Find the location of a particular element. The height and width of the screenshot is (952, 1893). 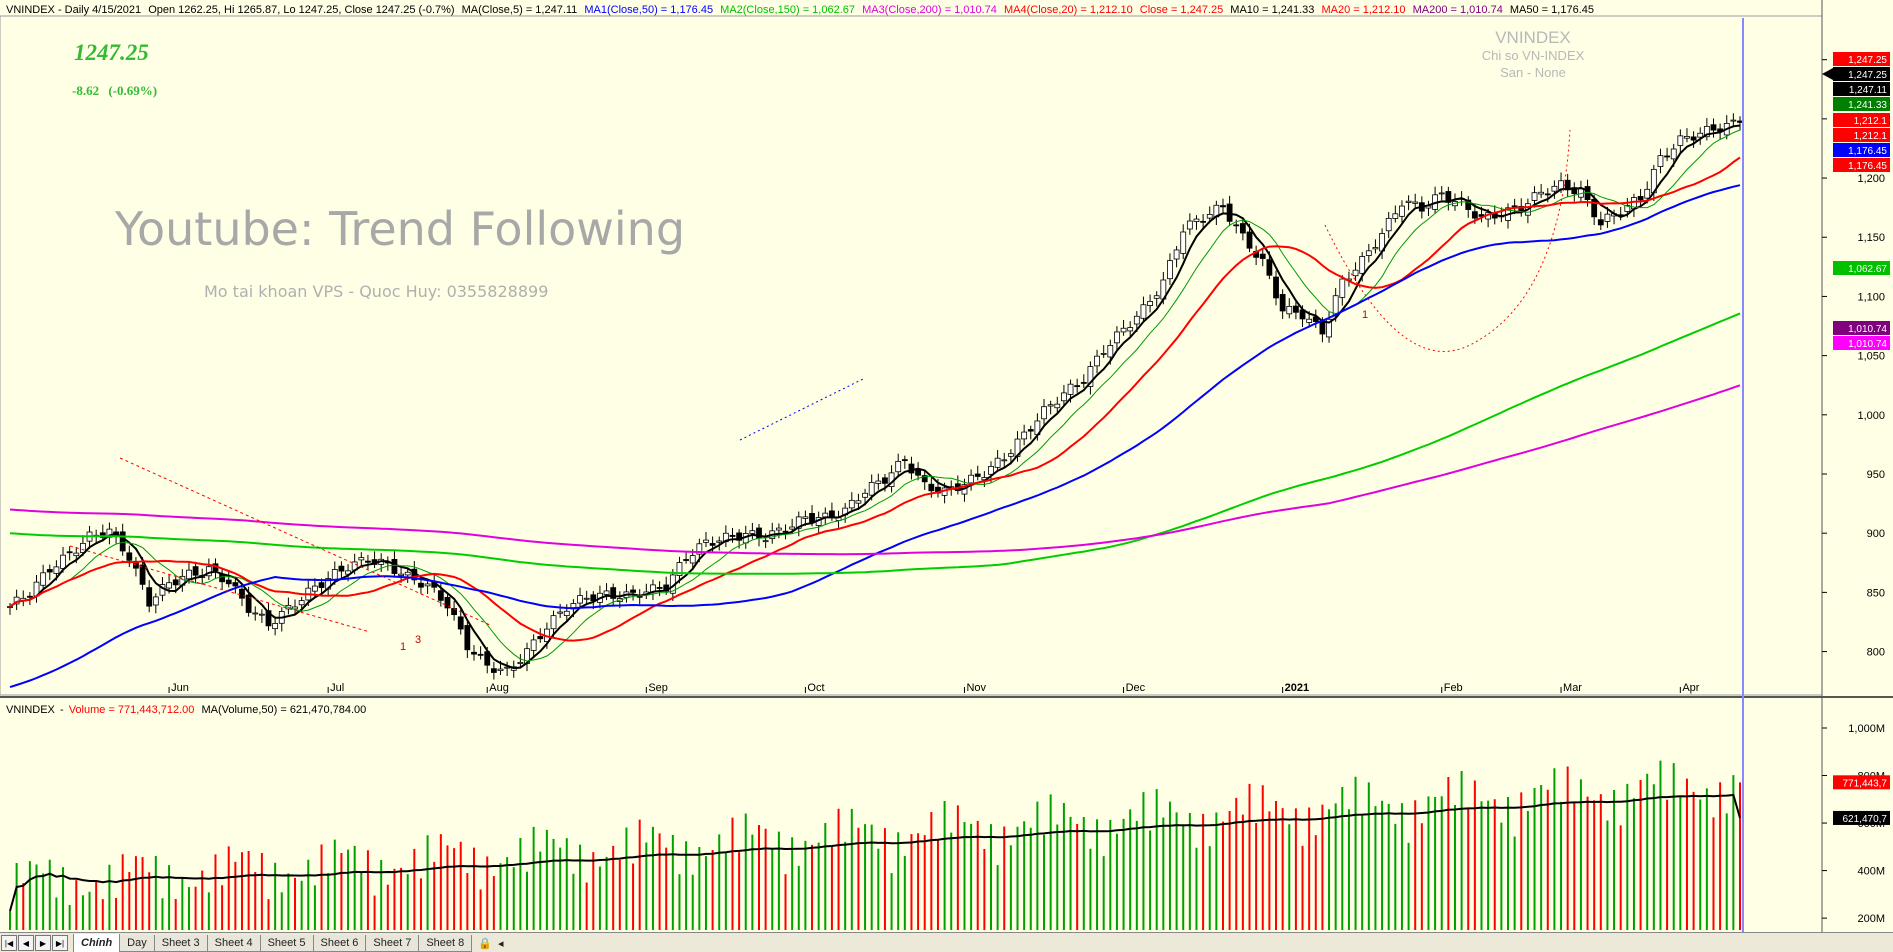

volume-y-tick-label: 200M is located at coordinates (1871, 919).